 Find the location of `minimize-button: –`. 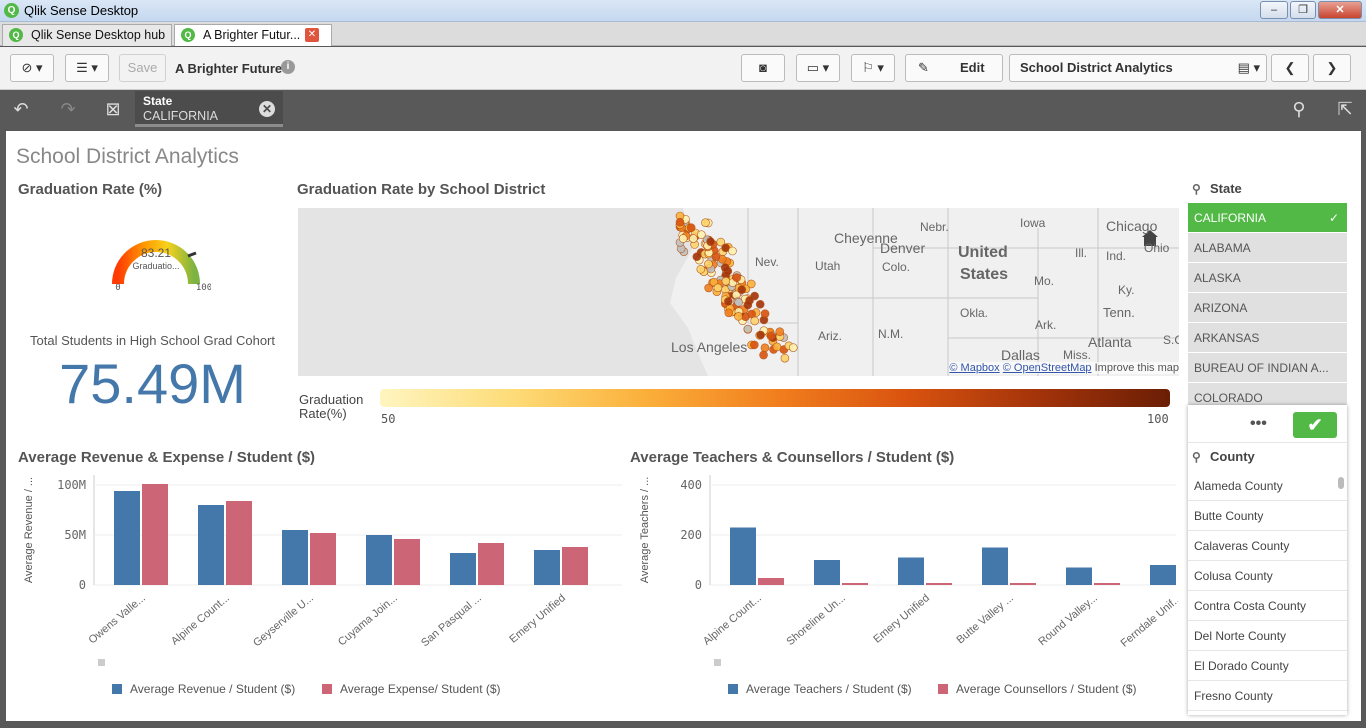

minimize-button: – is located at coordinates (1274, 10).